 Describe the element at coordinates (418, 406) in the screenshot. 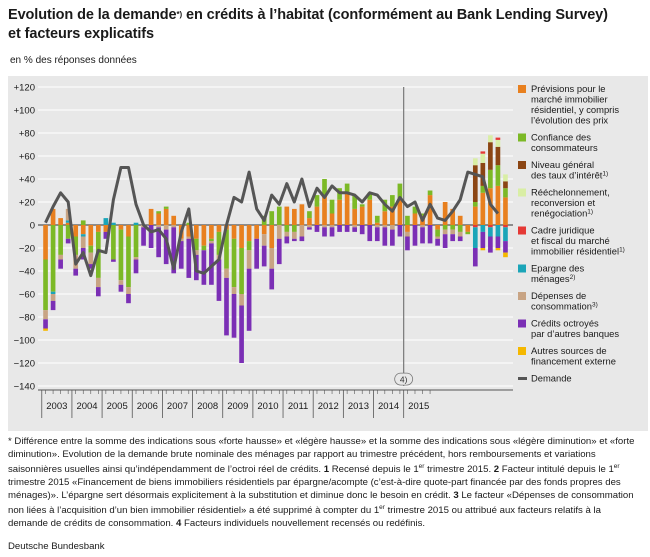

I see `x-tick-label: 2015` at that location.